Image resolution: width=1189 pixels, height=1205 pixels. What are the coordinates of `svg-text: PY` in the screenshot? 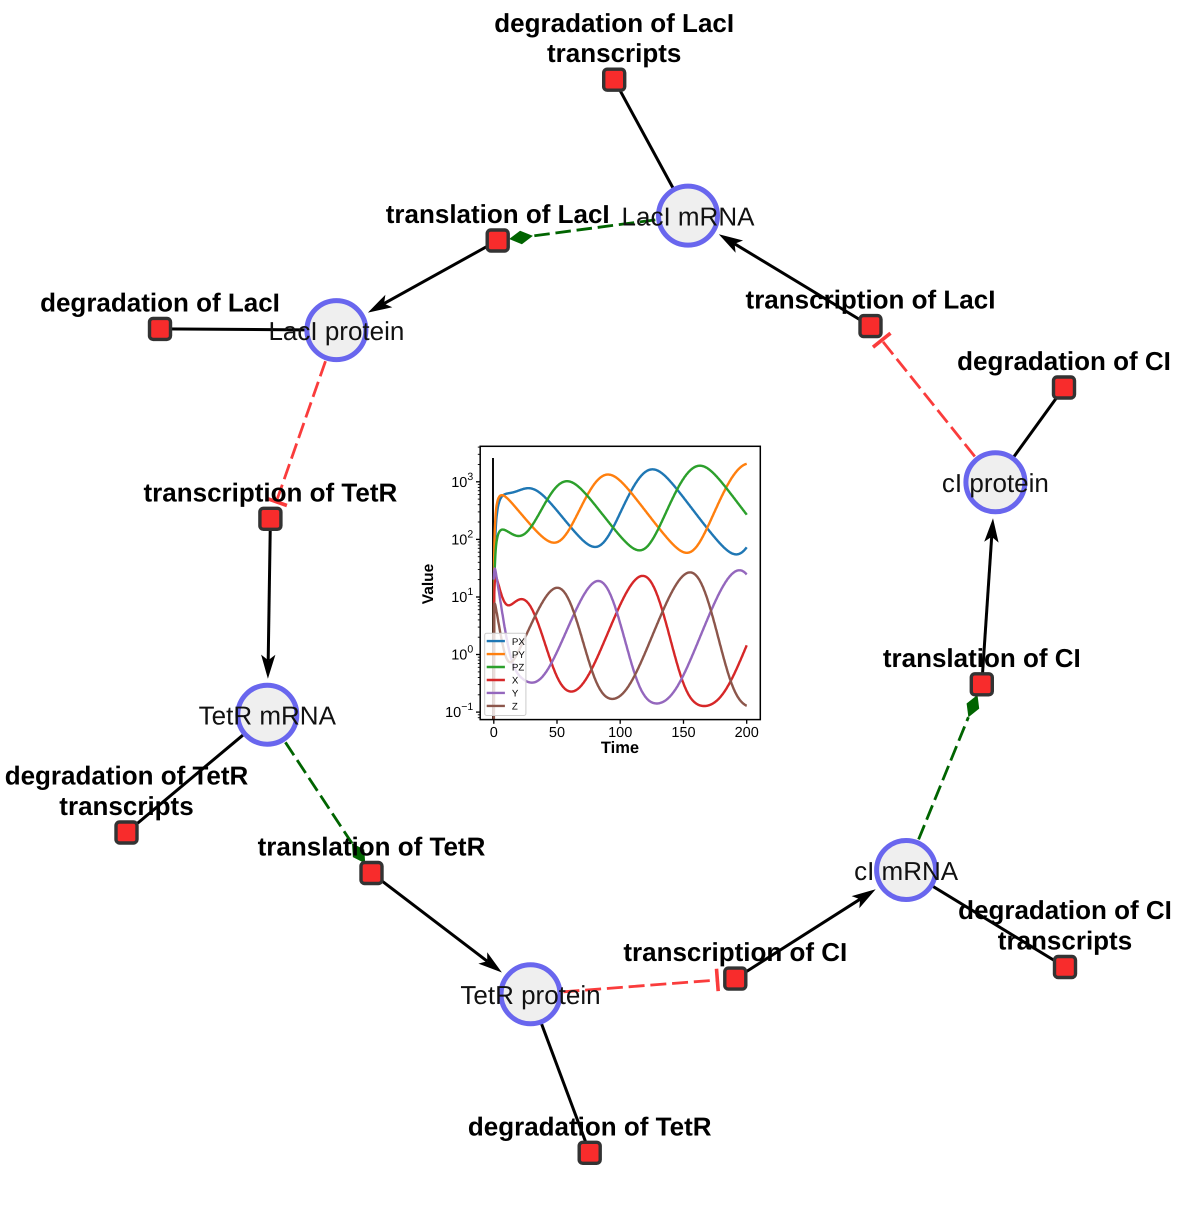 It's located at (518, 655).